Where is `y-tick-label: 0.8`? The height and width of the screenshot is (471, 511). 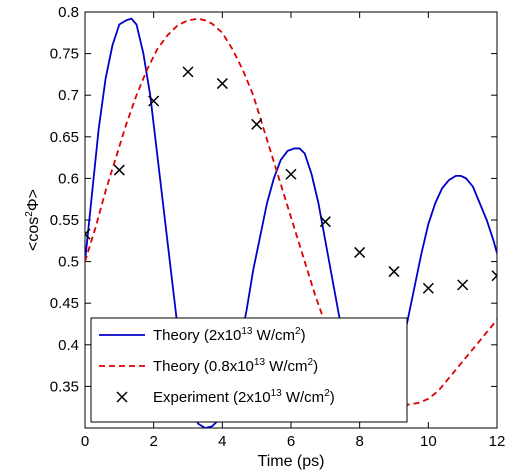
y-tick-label: 0.8 is located at coordinates (68, 12).